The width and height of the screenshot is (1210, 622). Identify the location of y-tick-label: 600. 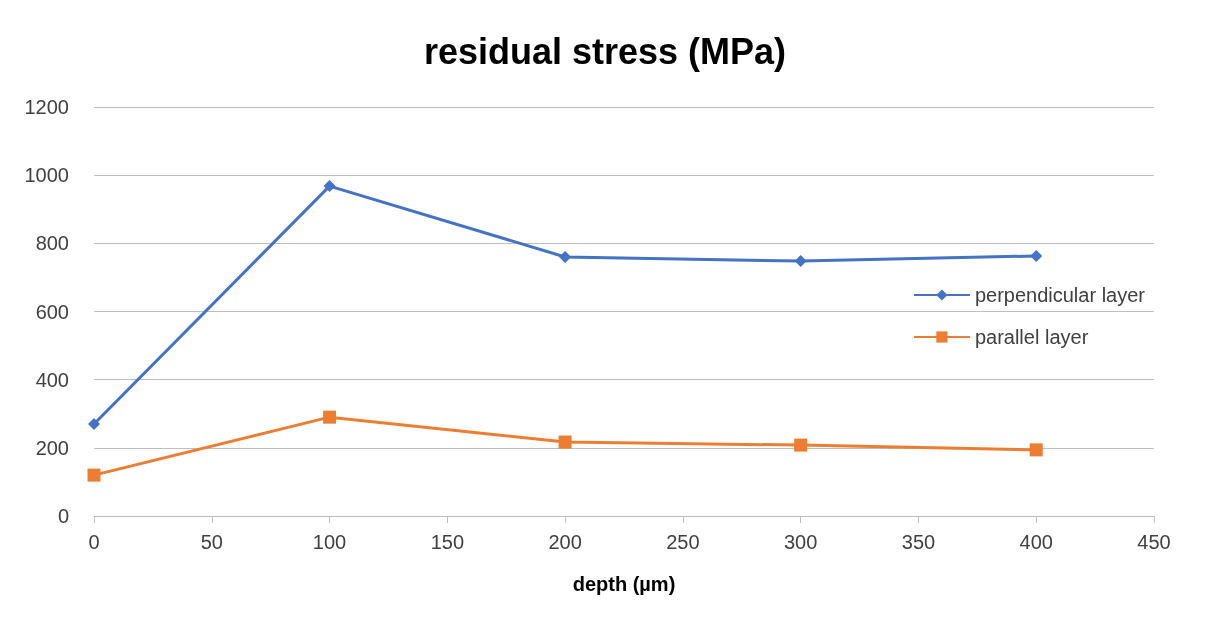
(52, 311).